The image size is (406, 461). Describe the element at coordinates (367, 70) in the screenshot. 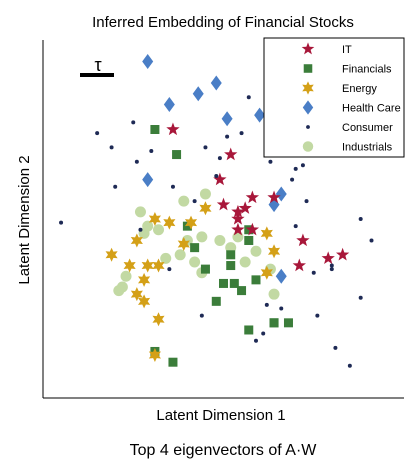

I see `legend-label-financials: Financials` at that location.